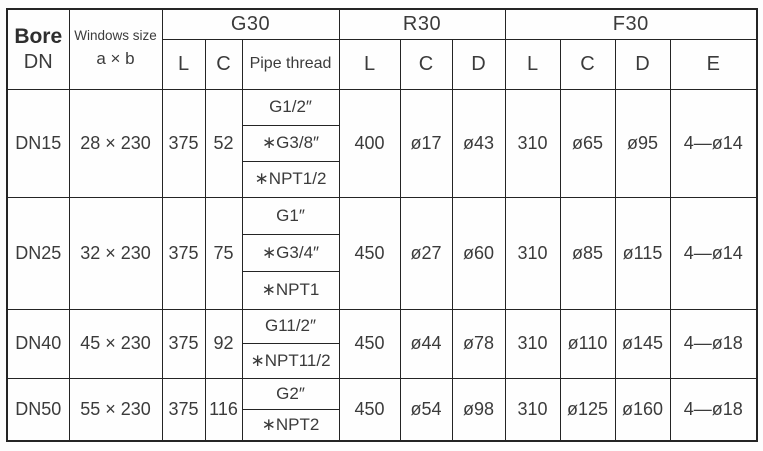 Image resolution: width=763 pixels, height=451 pixels. Describe the element at coordinates (642, 343) in the screenshot. I see `cell-f30-d: ø145` at that location.